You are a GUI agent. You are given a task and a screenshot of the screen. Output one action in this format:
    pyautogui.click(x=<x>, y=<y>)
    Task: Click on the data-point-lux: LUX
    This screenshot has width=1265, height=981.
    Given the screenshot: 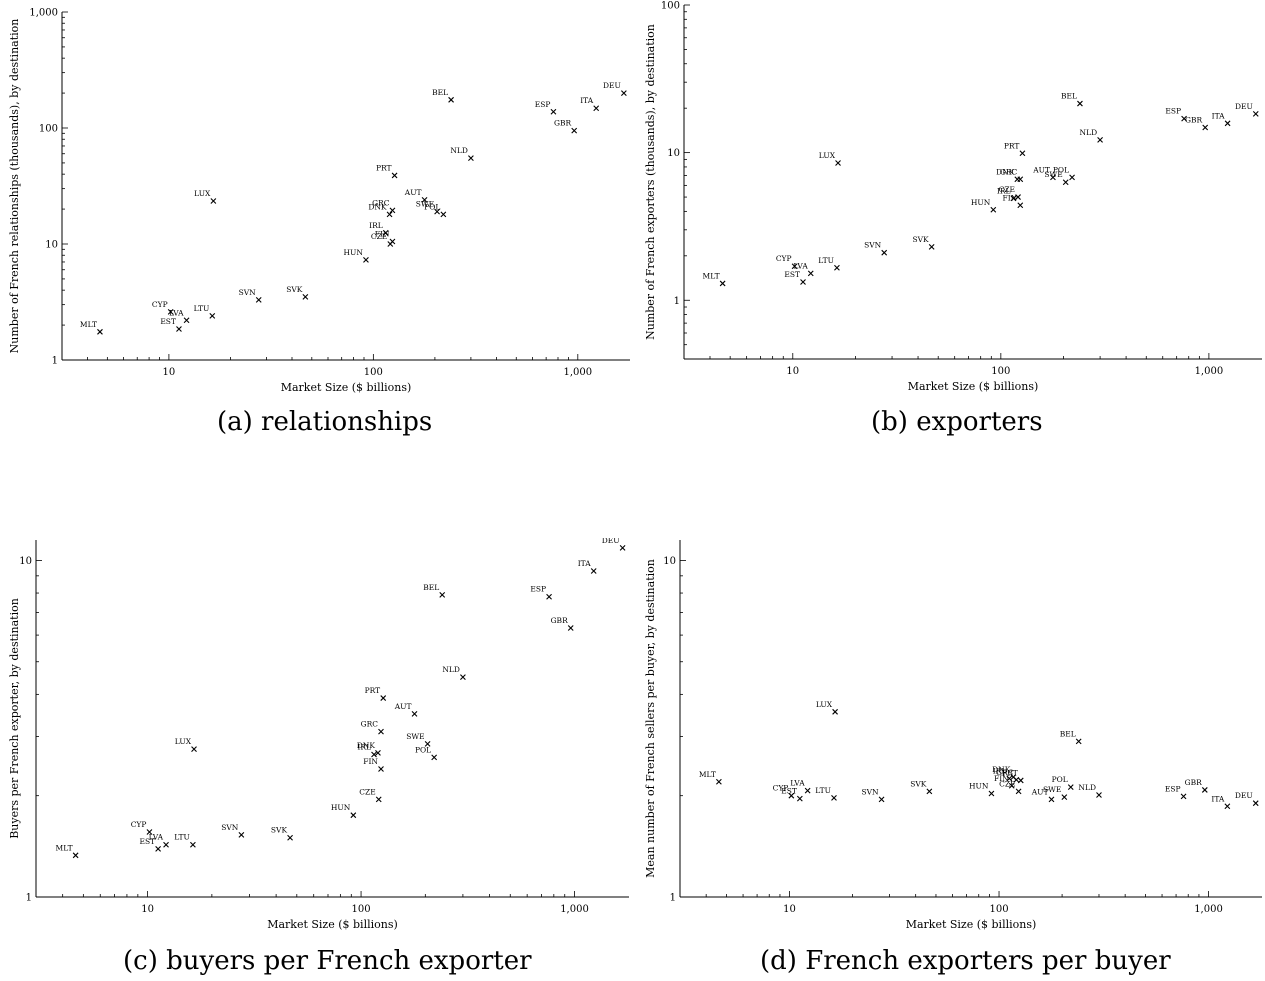 What is the action you would take?
    pyautogui.click(x=830, y=158)
    